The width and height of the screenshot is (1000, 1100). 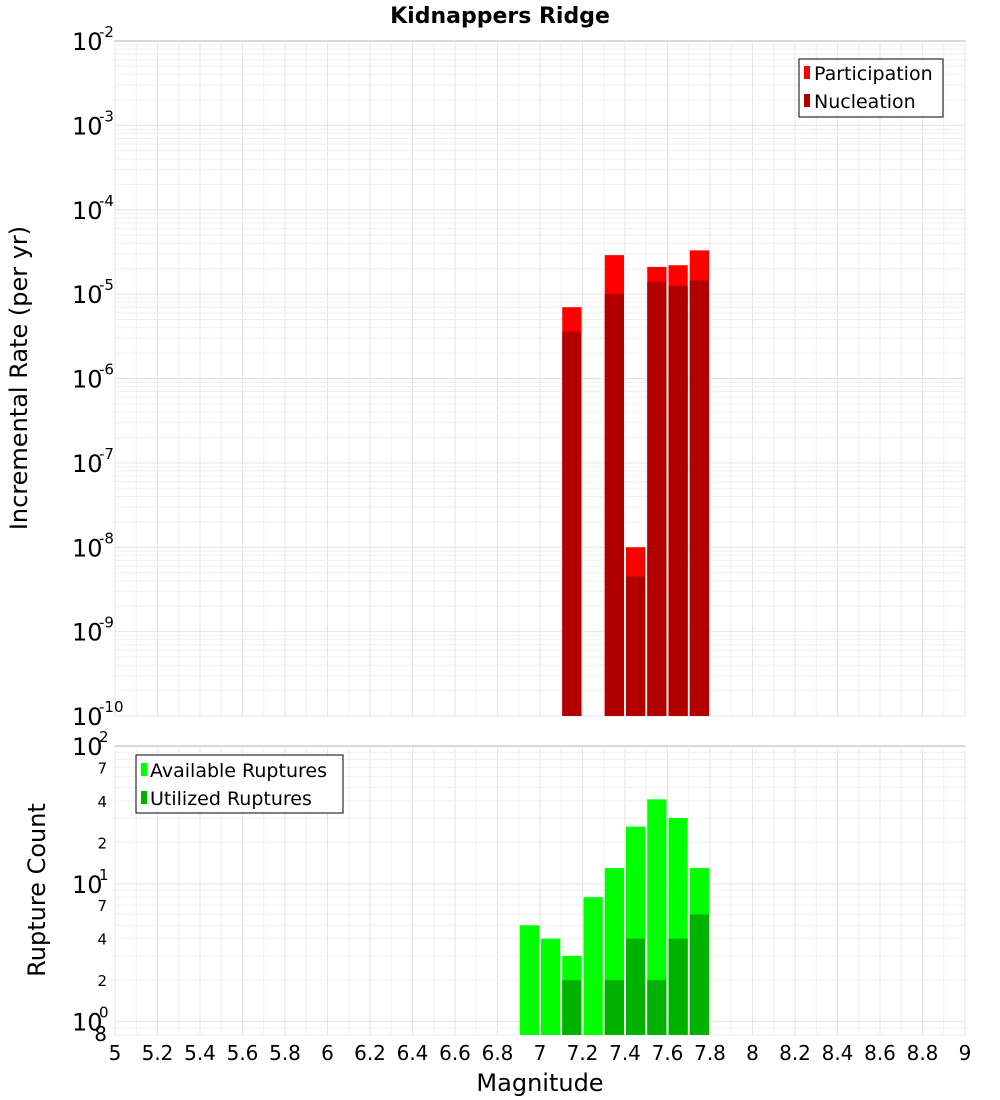 I want to click on utilized-legend-label: Utilized Ruptures, so click(x=231, y=799).